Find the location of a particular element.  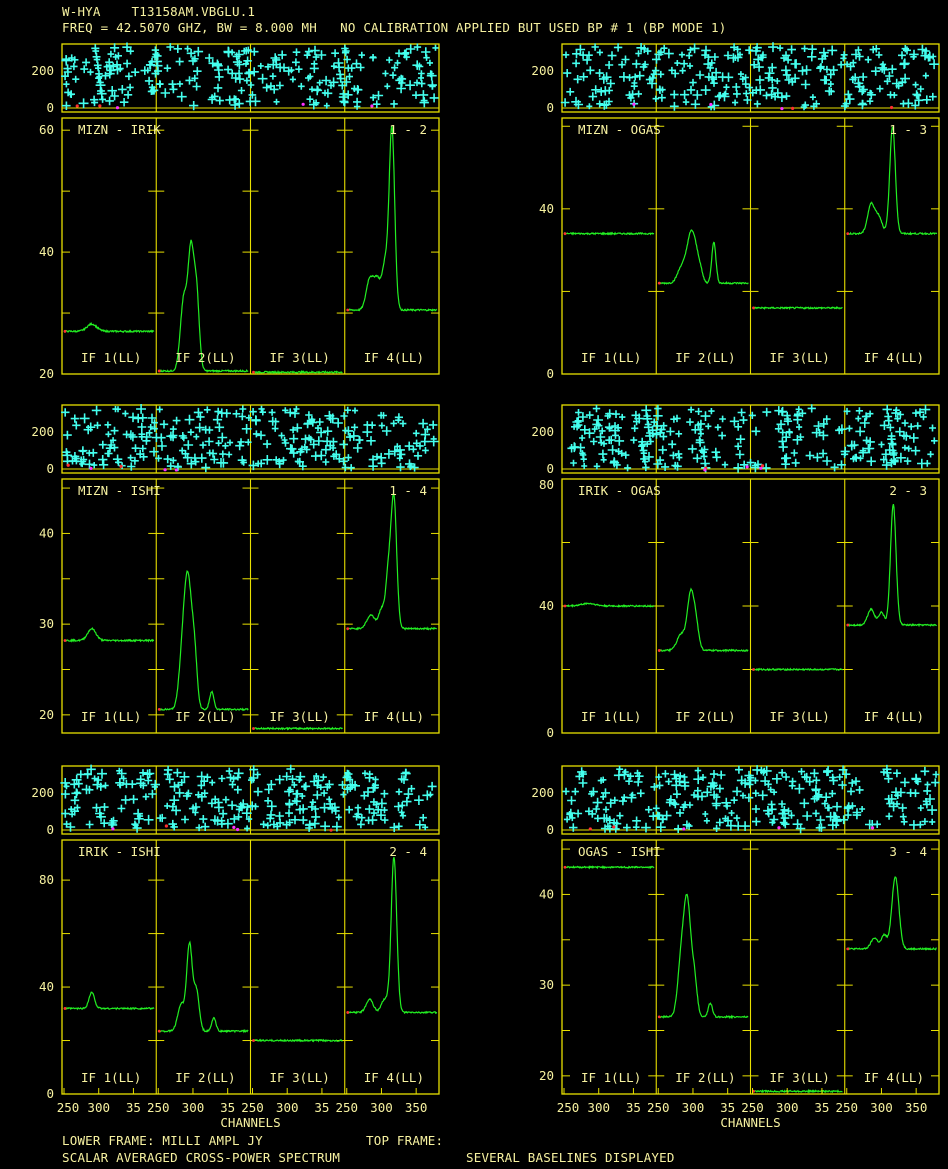

phase-tick-label: 200 is located at coordinates (42, 70).